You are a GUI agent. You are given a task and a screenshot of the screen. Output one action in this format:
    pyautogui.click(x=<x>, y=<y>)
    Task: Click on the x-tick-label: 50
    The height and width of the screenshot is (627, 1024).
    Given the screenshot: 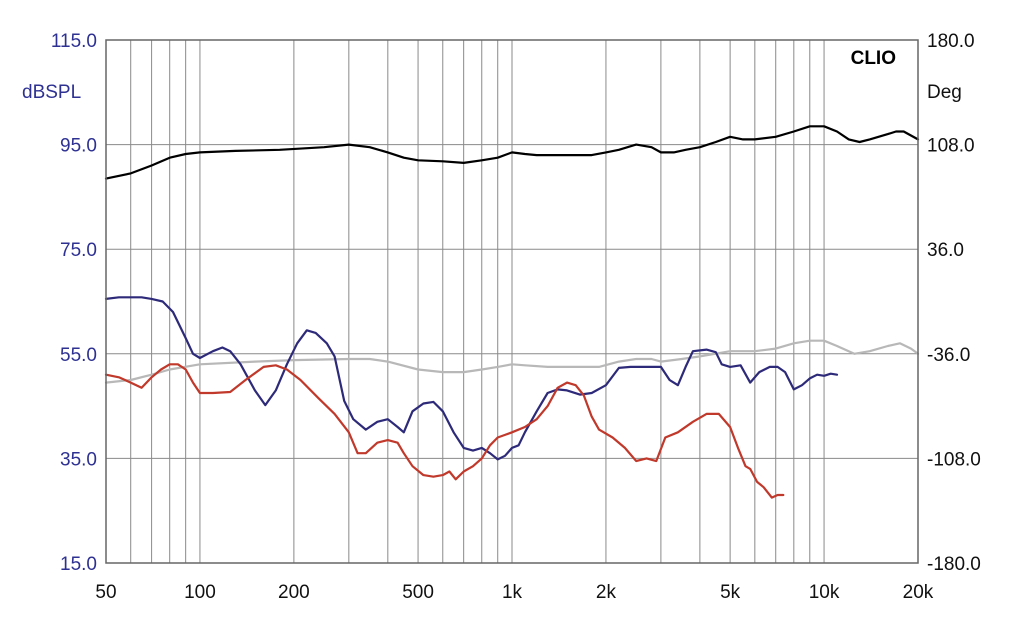 What is the action you would take?
    pyautogui.click(x=105, y=592)
    